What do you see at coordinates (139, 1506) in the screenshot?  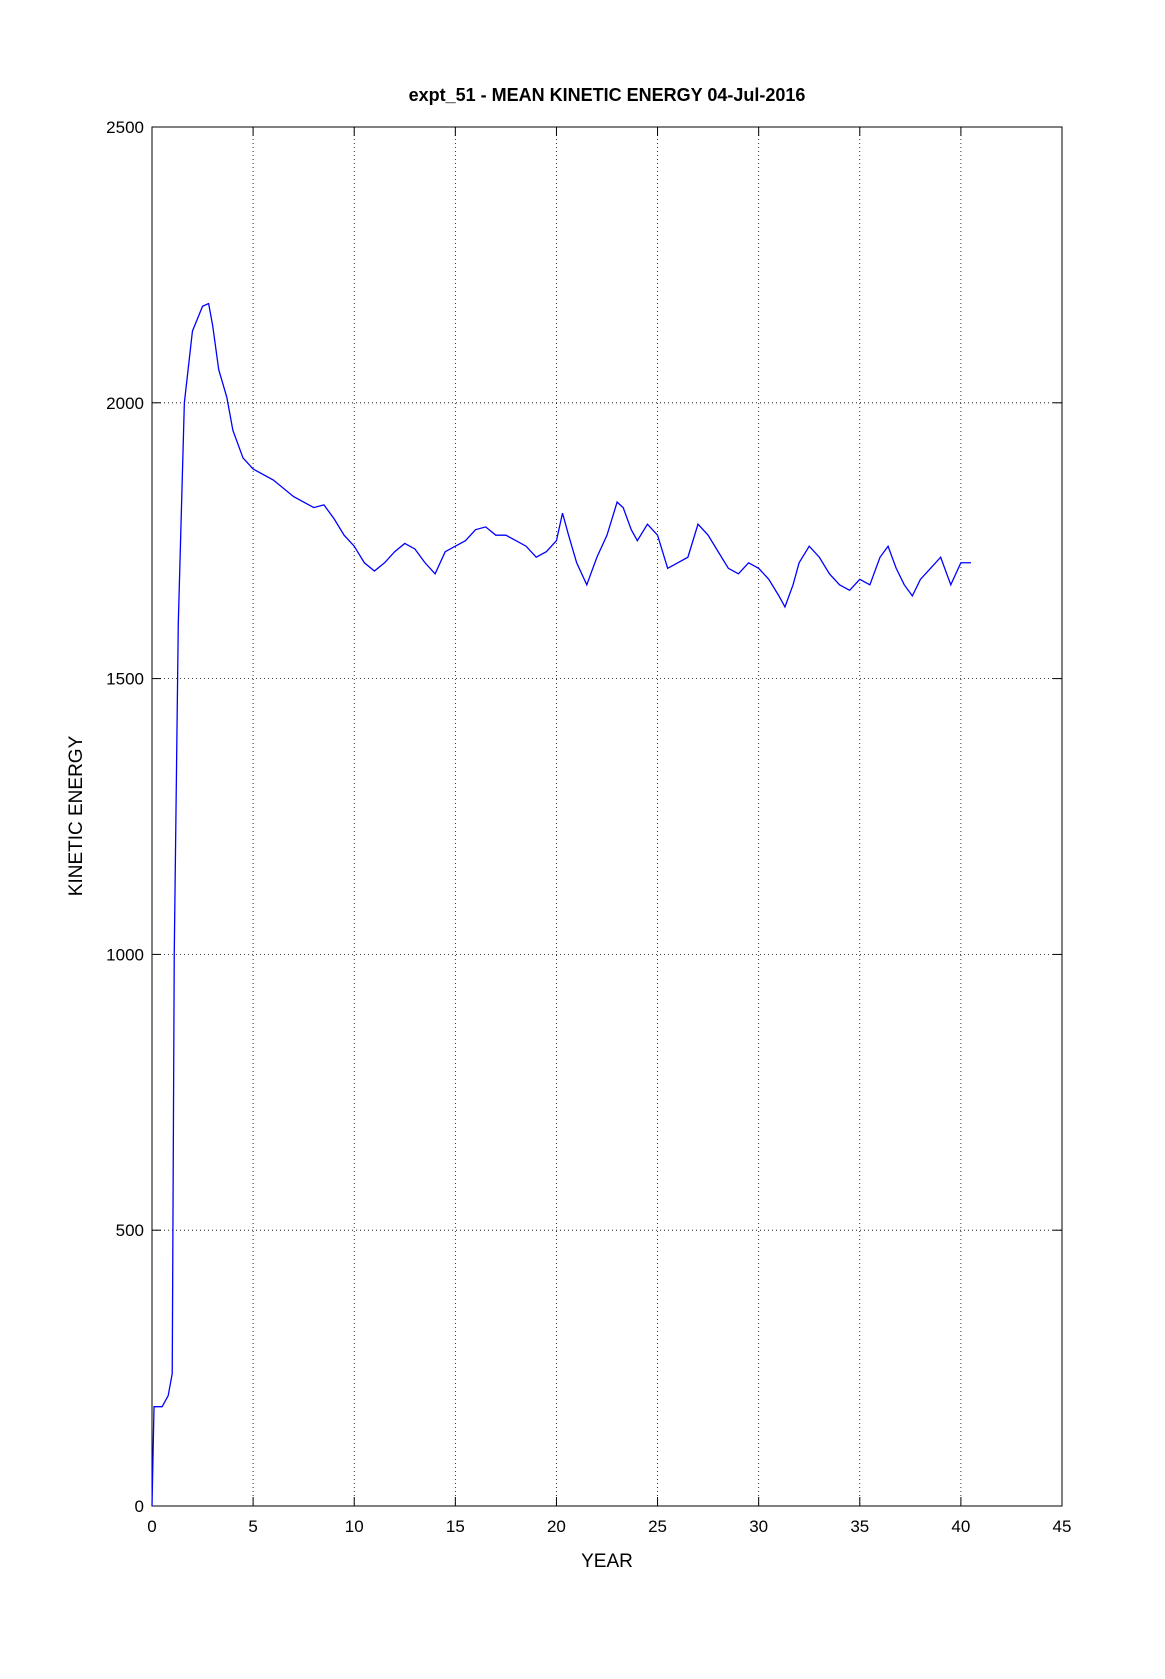 I see `y-tick-label: 0` at bounding box center [139, 1506].